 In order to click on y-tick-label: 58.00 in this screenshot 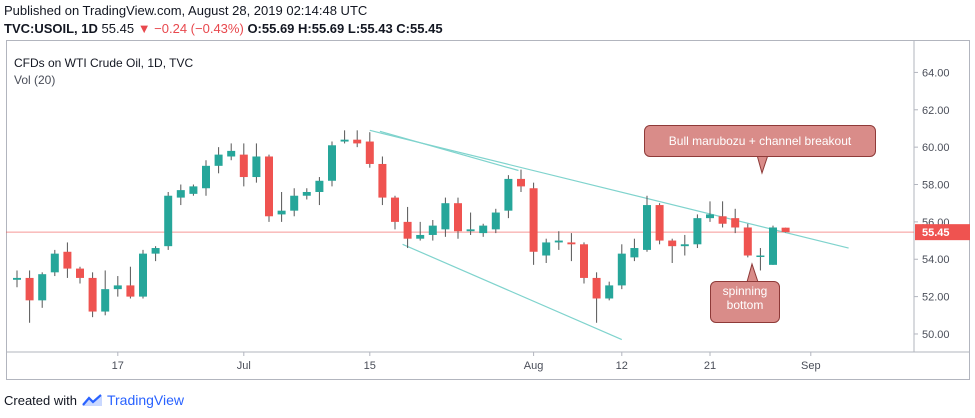, I will do `click(936, 186)`.